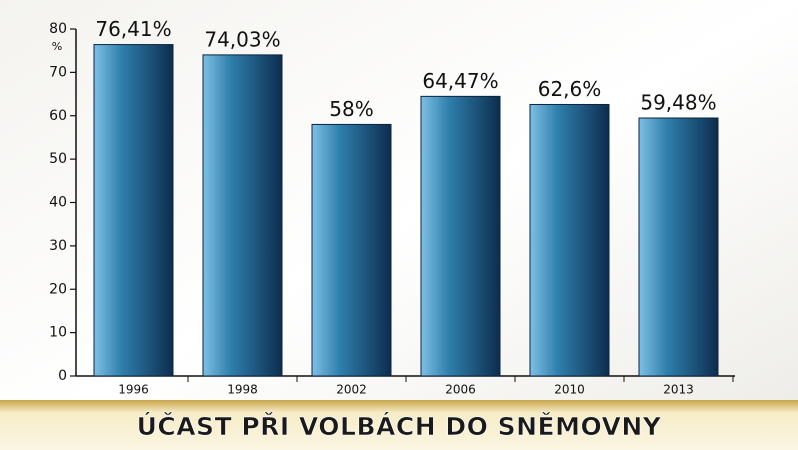 The image size is (798, 450). What do you see at coordinates (62, 376) in the screenshot?
I see `y-tick-label: 0` at bounding box center [62, 376].